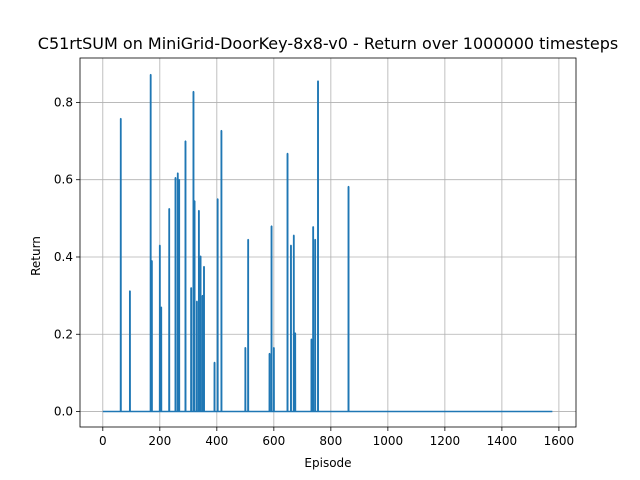 The image size is (640, 480). I want to click on y-tick-label: 0.2, so click(63, 334).